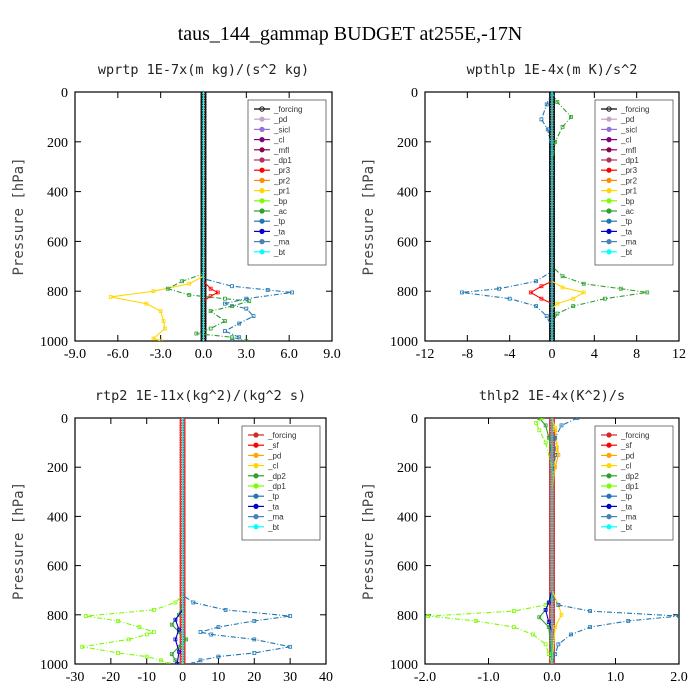 The height and width of the screenshot is (700, 700). Describe the element at coordinates (281, 242) in the screenshot. I see `legend-label: _ma` at that location.